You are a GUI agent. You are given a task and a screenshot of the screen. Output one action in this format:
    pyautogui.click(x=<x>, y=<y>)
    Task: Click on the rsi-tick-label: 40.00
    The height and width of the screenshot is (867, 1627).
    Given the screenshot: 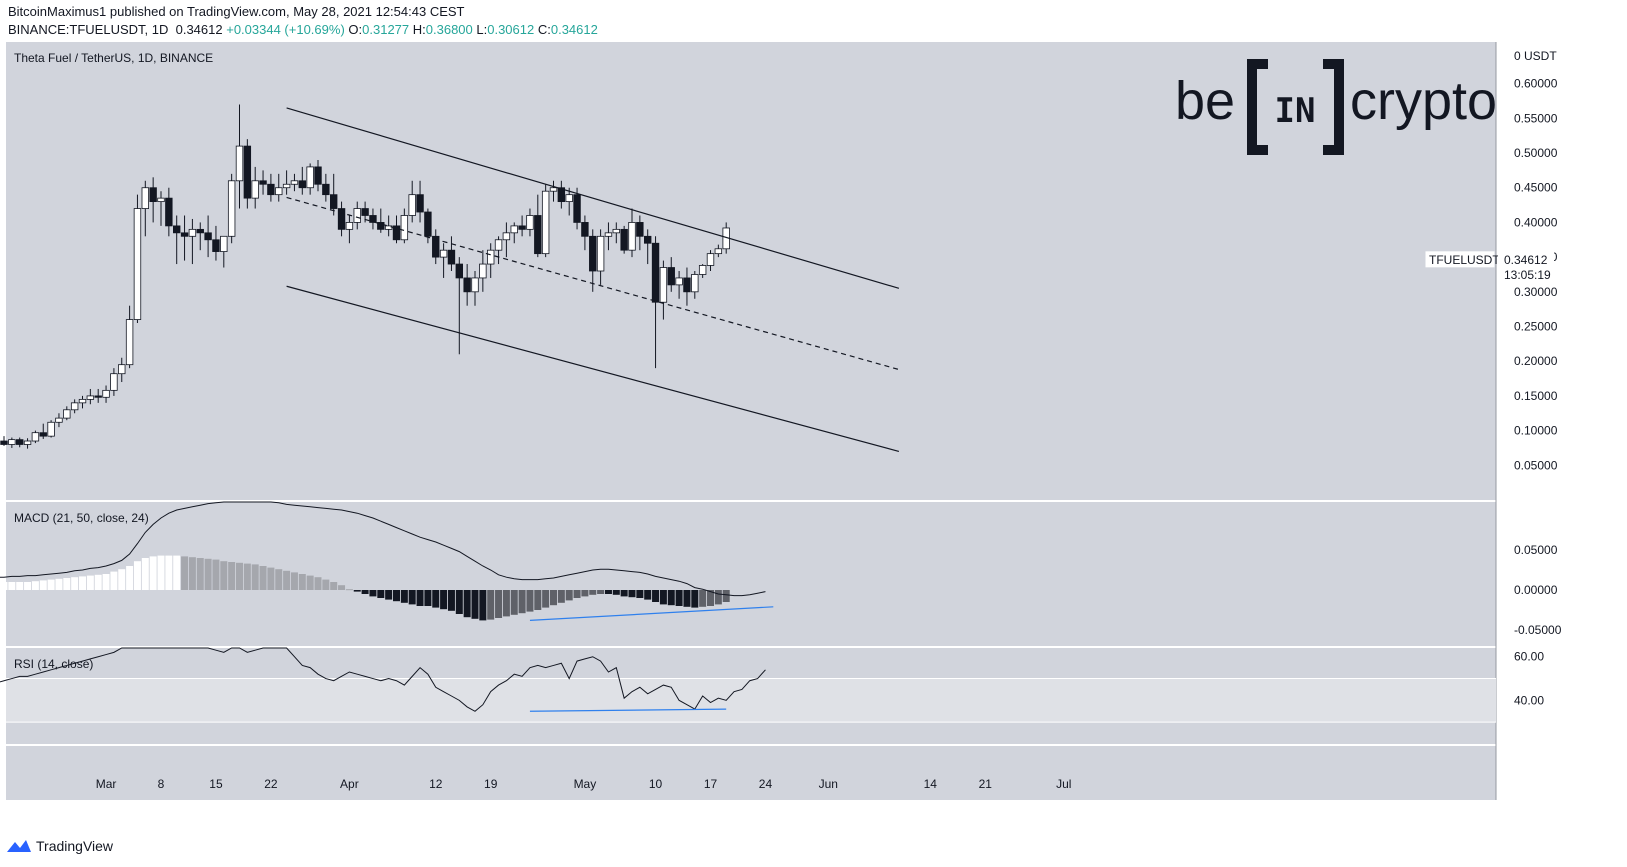 What is the action you would take?
    pyautogui.click(x=1529, y=700)
    